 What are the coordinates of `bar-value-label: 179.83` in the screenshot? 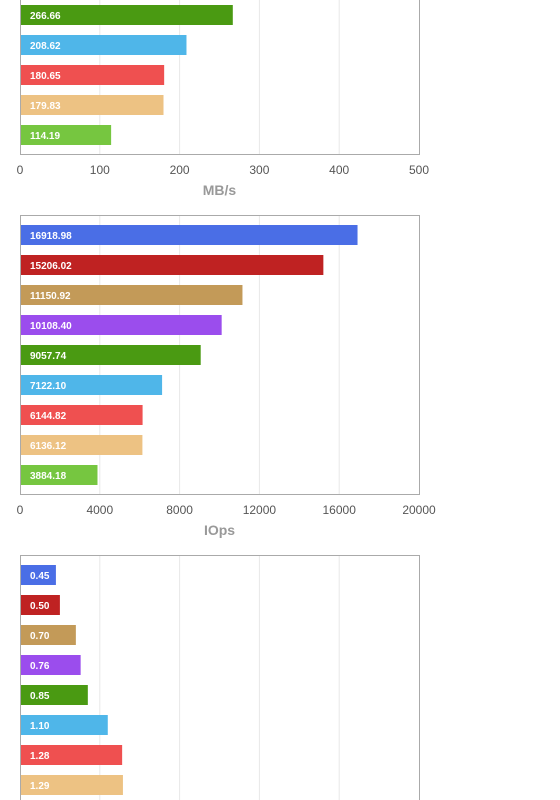 It's located at (45, 106).